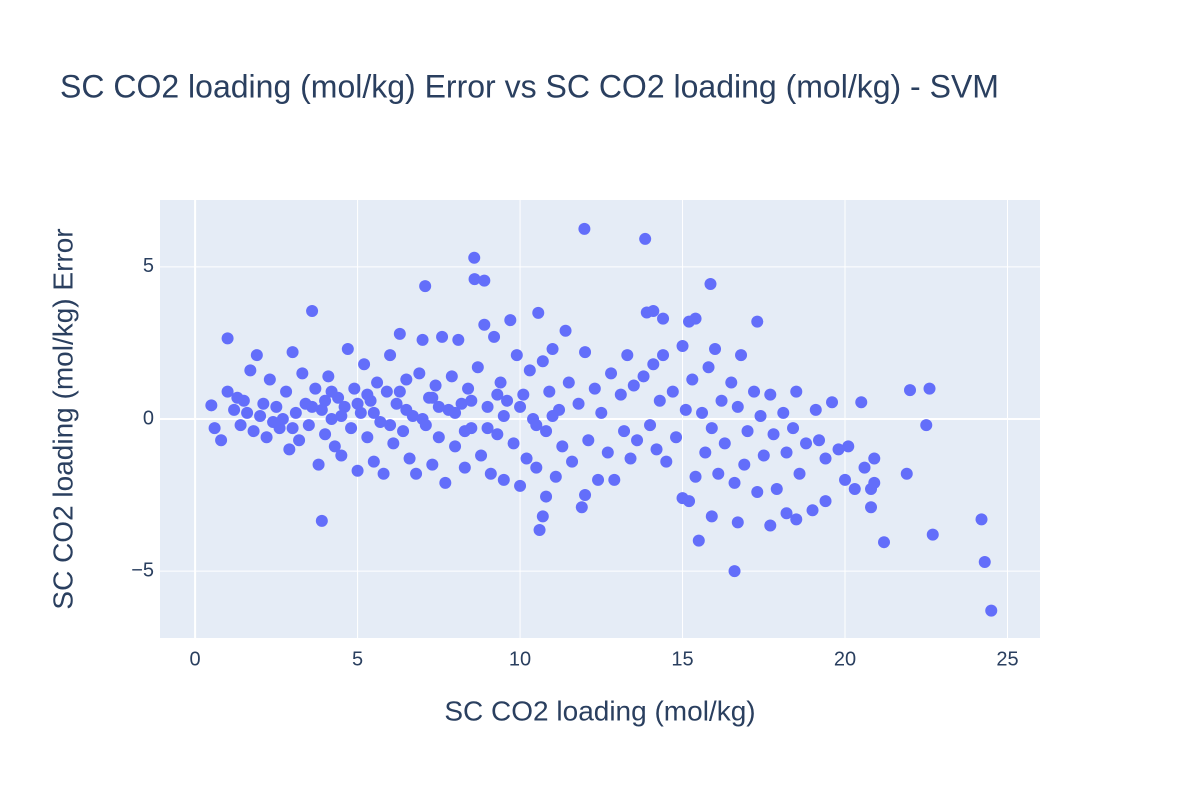  Describe the element at coordinates (62, 418) in the screenshot. I see `y-axis-title: SC CO2 loading (mol/kg) Error` at that location.